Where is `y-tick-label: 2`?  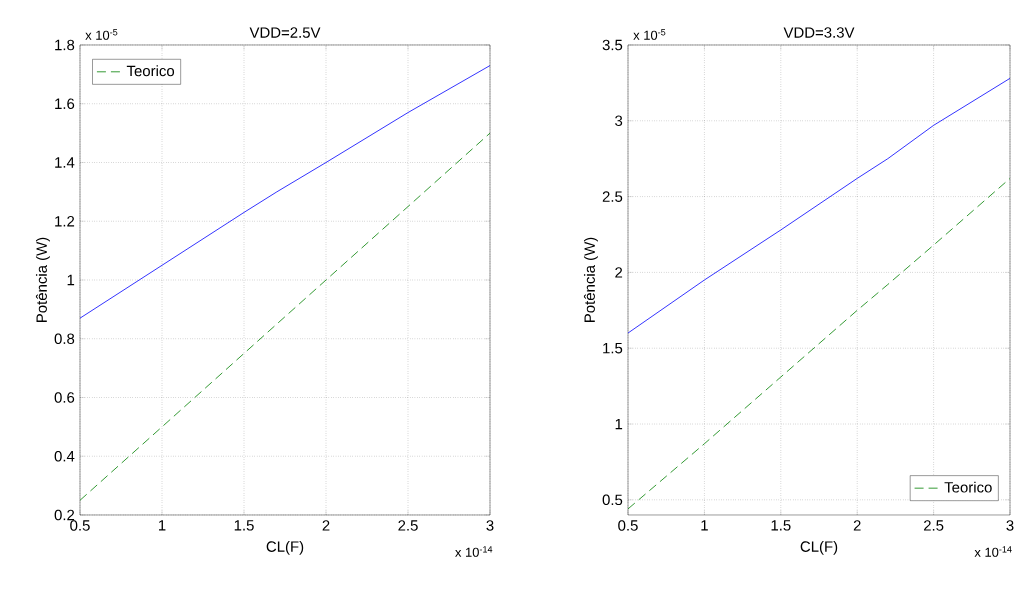
y-tick-label: 2 is located at coordinates (619, 272).